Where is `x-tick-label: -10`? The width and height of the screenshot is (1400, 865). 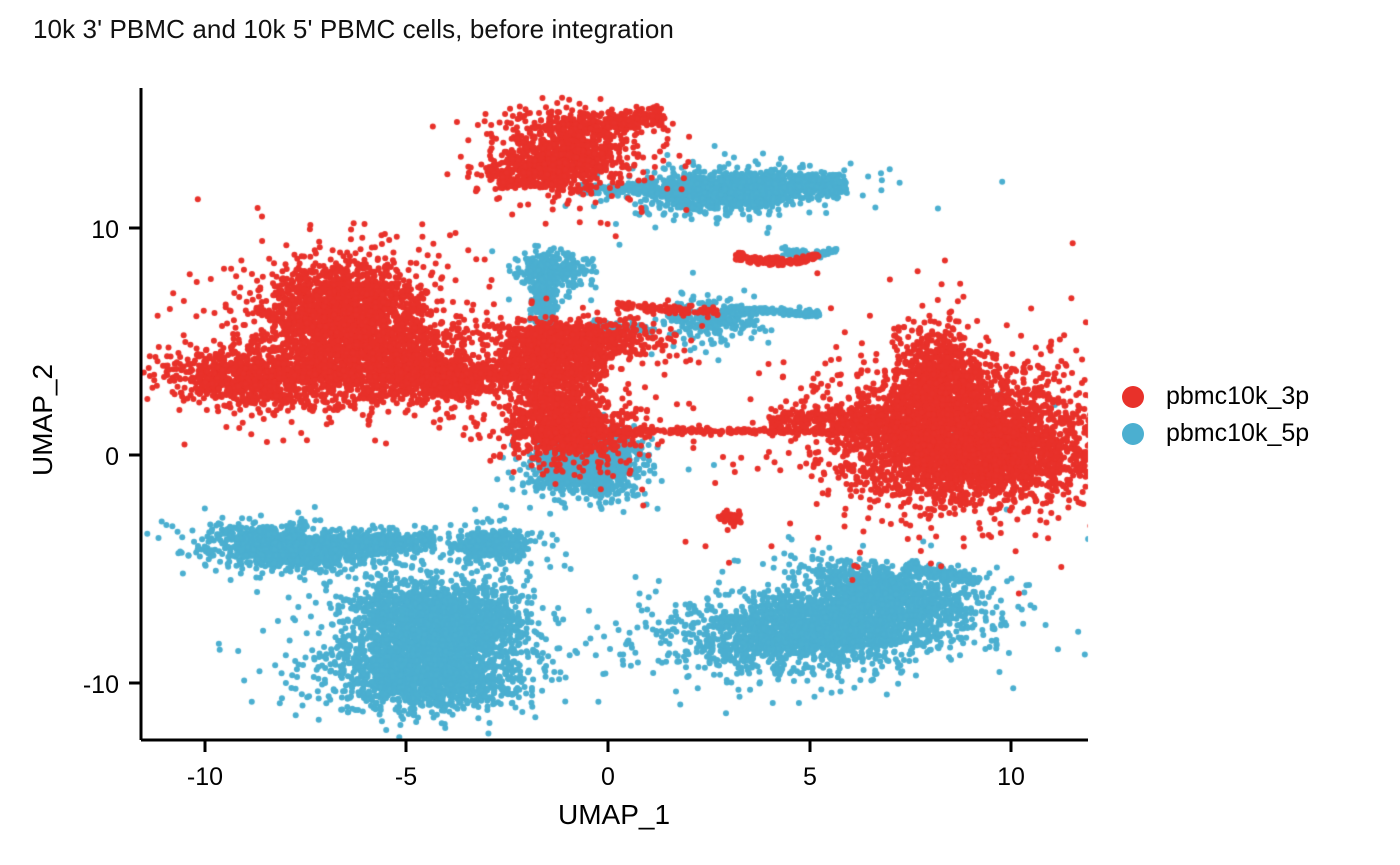
x-tick-label: -10 is located at coordinates (205, 777).